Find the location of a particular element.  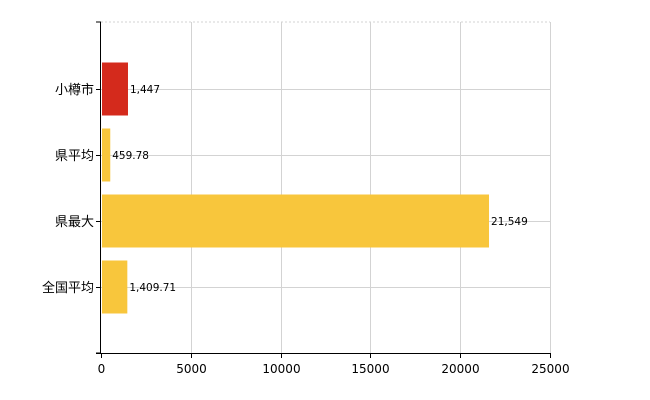

x-tick-label: 0 is located at coordinates (102, 369).